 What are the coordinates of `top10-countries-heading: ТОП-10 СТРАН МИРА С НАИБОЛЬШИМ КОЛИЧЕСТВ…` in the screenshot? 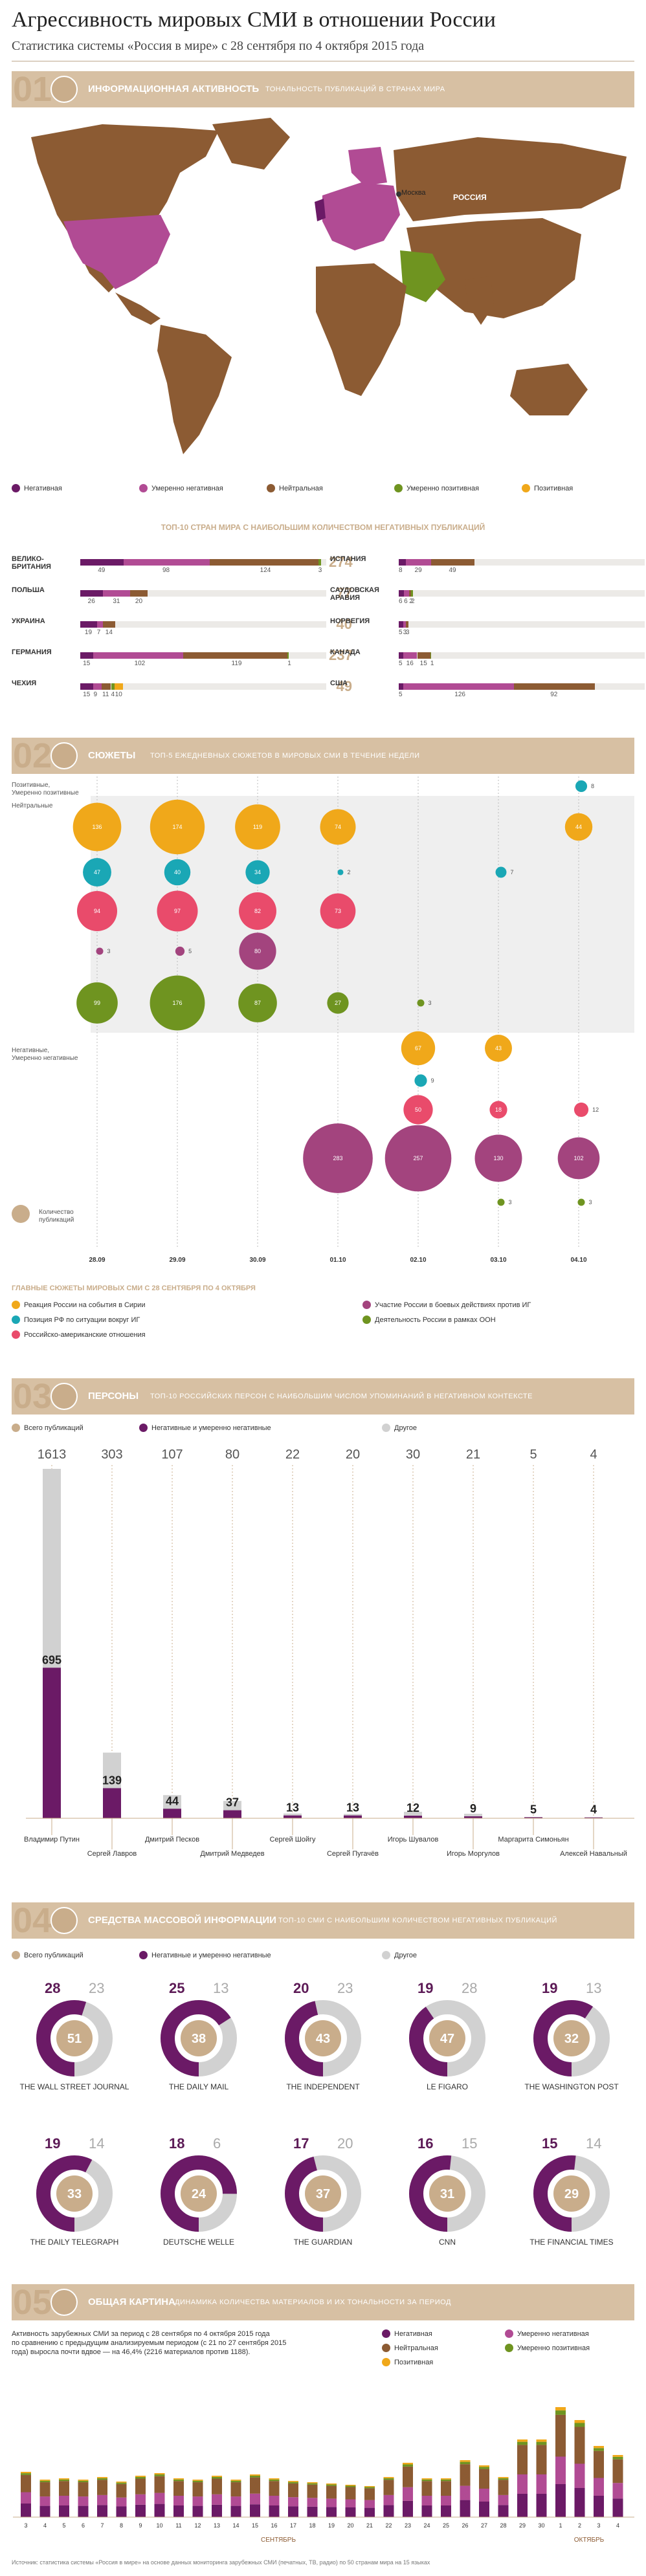 It's located at (323, 527).